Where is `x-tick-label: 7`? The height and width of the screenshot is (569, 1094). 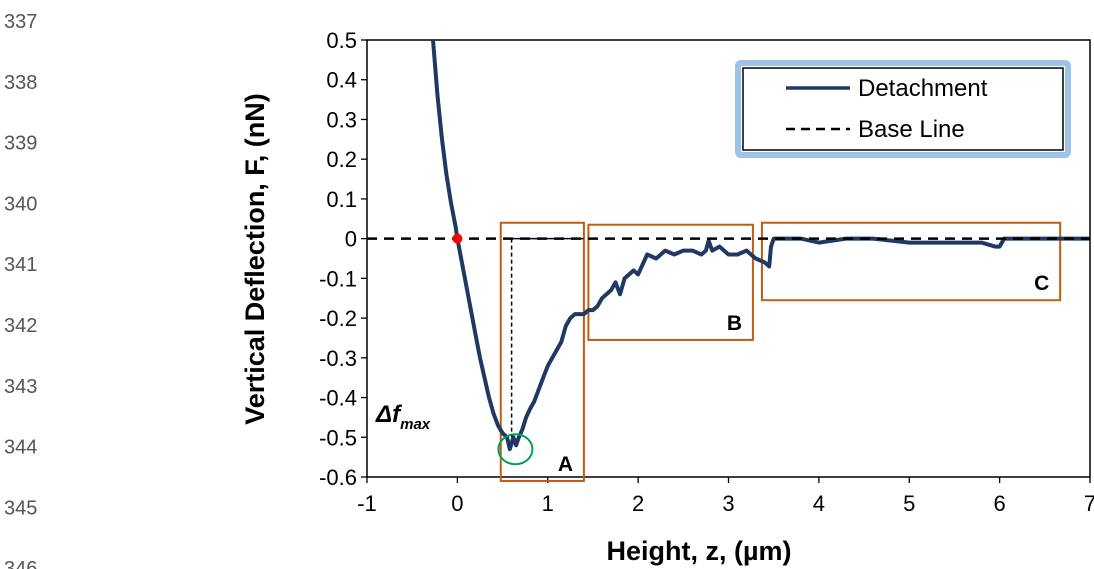
x-tick-label: 7 is located at coordinates (1089, 503).